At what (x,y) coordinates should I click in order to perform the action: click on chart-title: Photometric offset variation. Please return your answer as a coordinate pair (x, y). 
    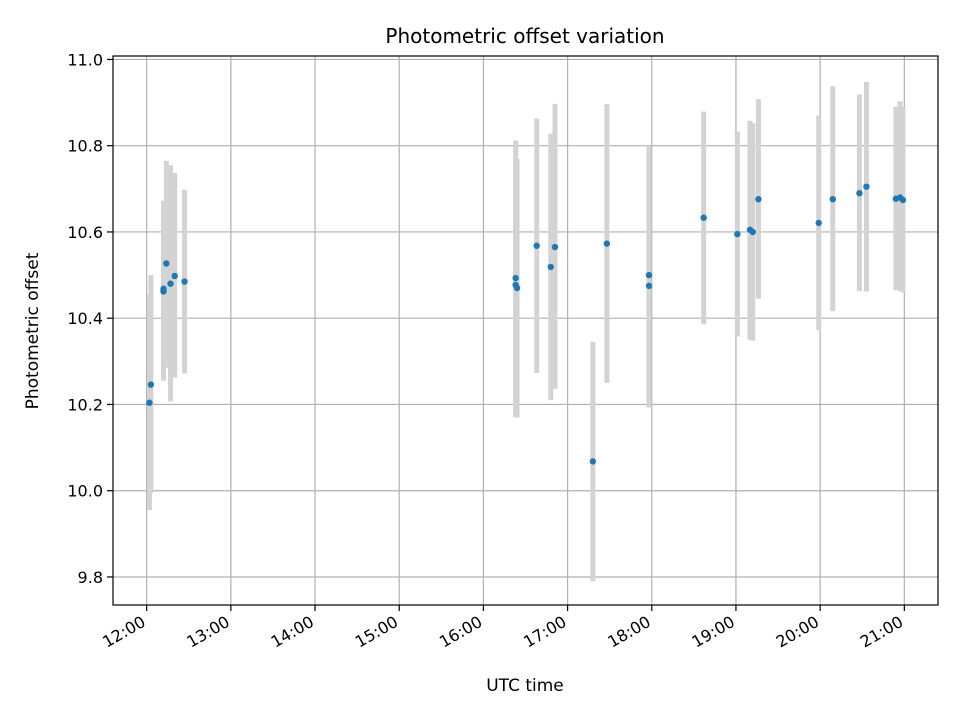
    Looking at the image, I should click on (524, 36).